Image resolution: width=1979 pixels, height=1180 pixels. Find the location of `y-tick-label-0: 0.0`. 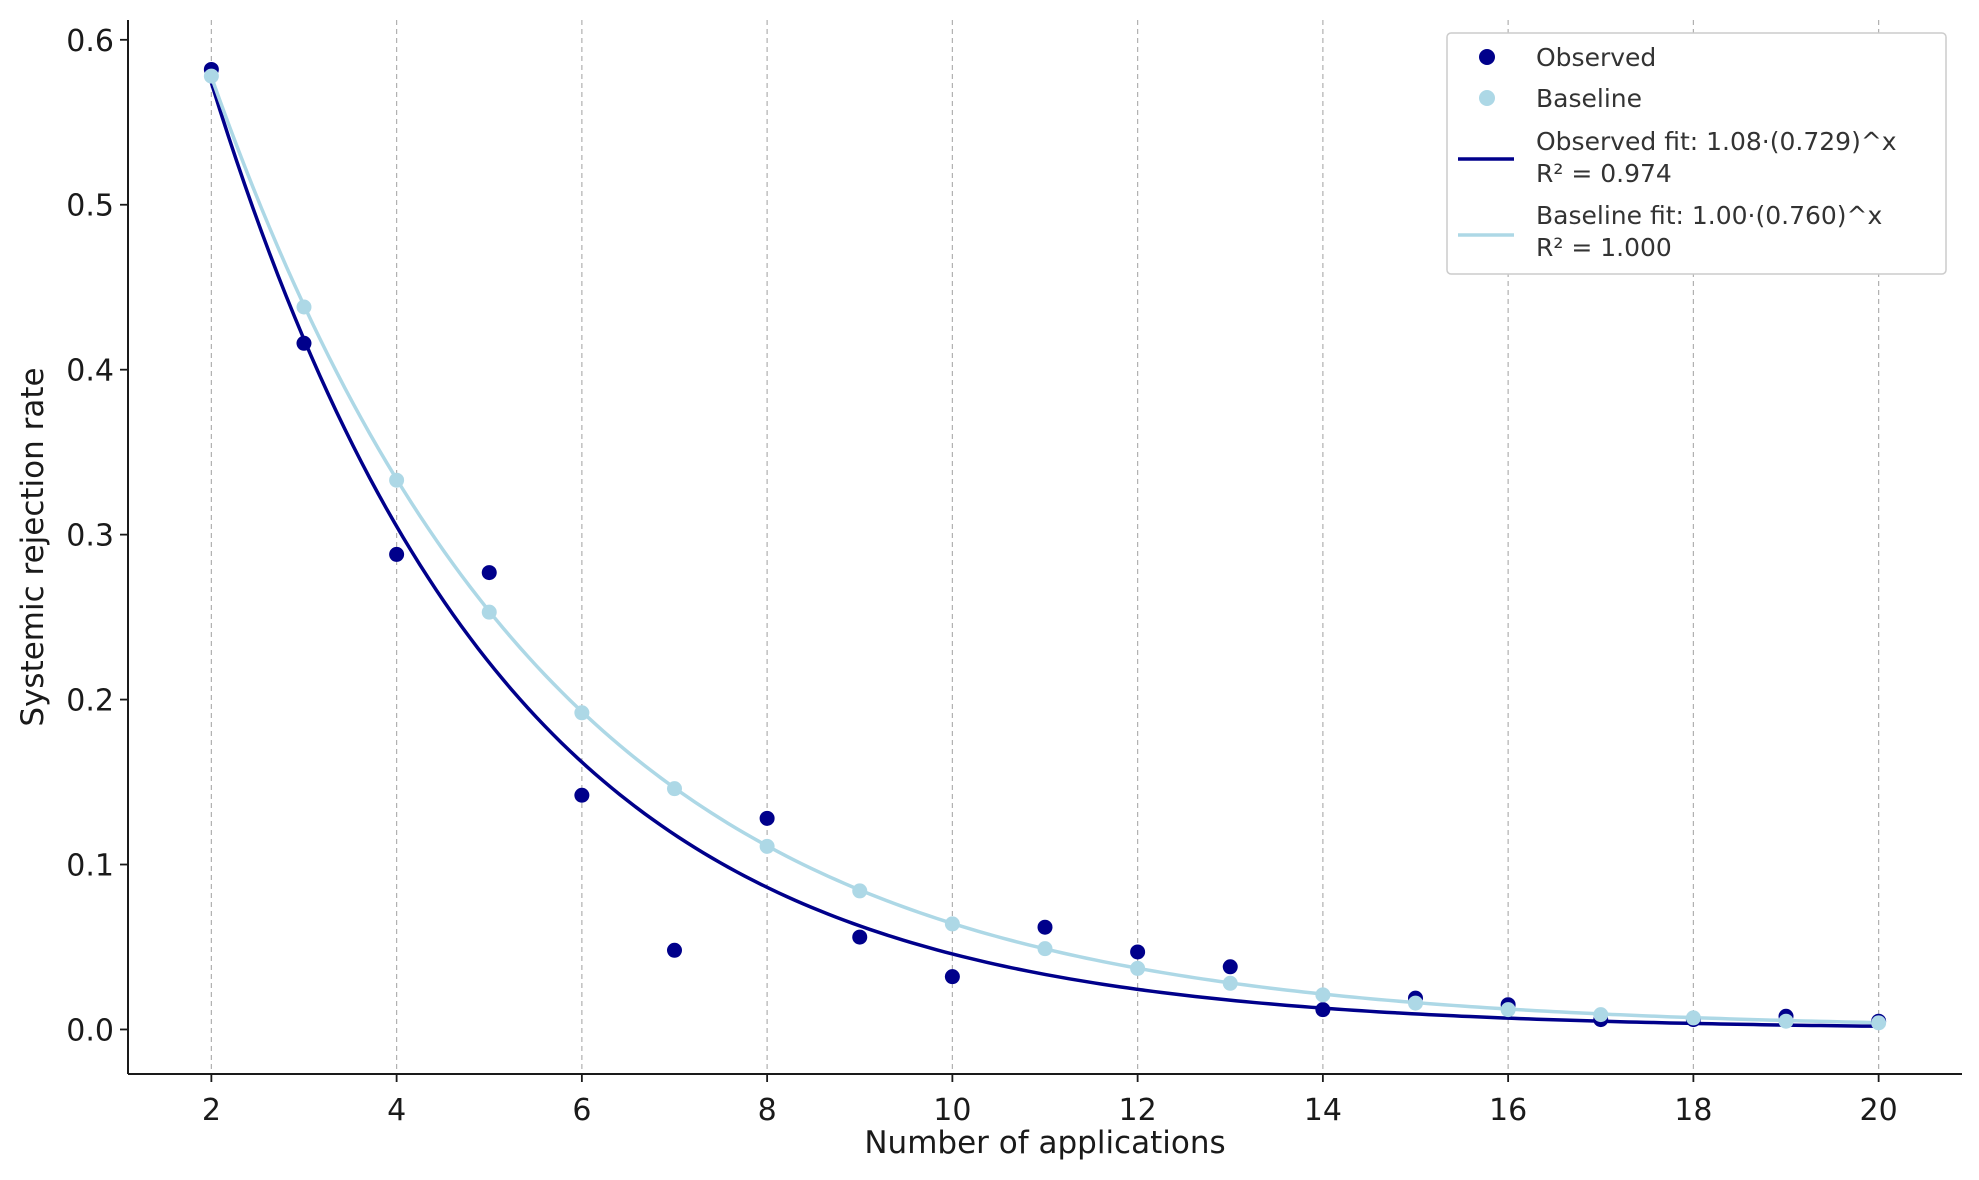

y-tick-label-0: 0.0 is located at coordinates (90, 1030).